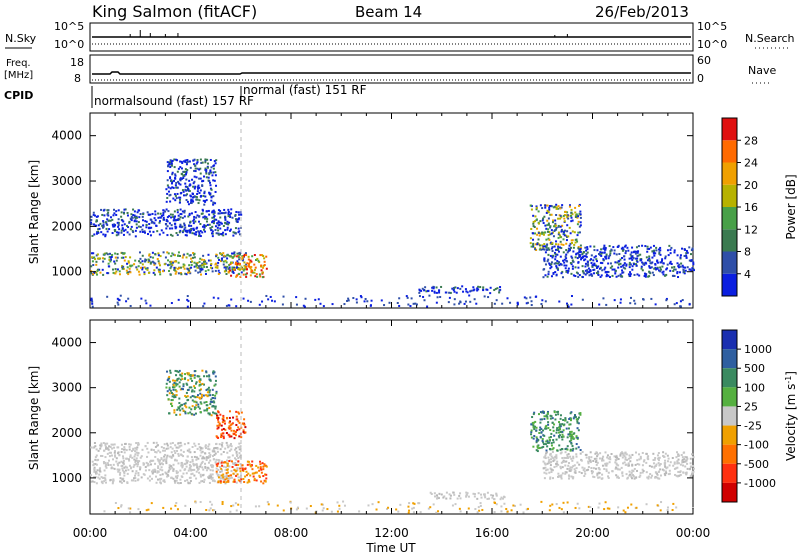 This screenshot has width=800, height=554. What do you see at coordinates (388, 12) in the screenshot?
I see `beam-title: Beam 14` at bounding box center [388, 12].